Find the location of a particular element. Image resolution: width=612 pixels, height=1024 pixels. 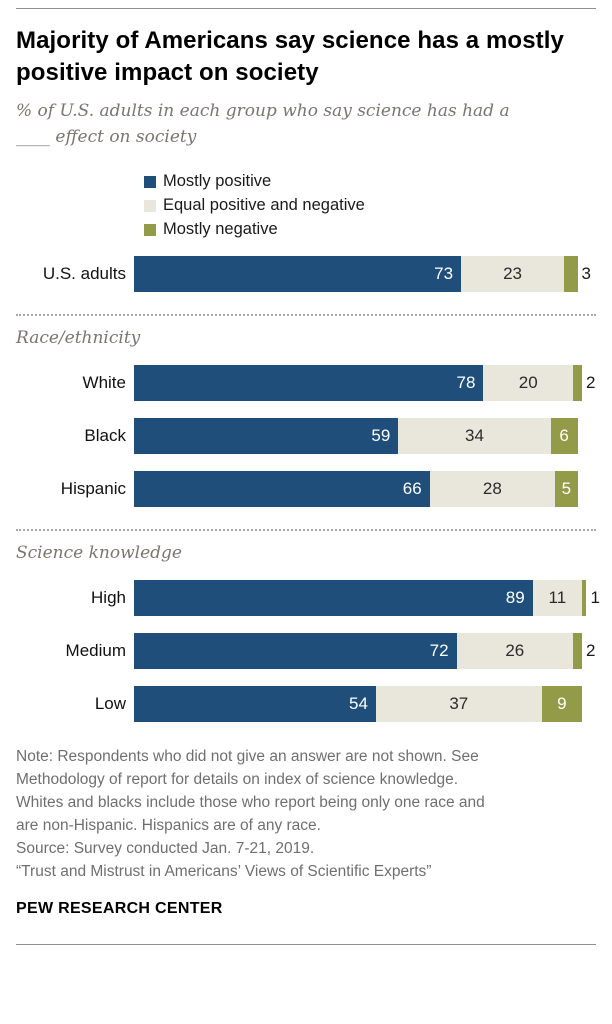

legend-swatch-equal is located at coordinates (150, 206).